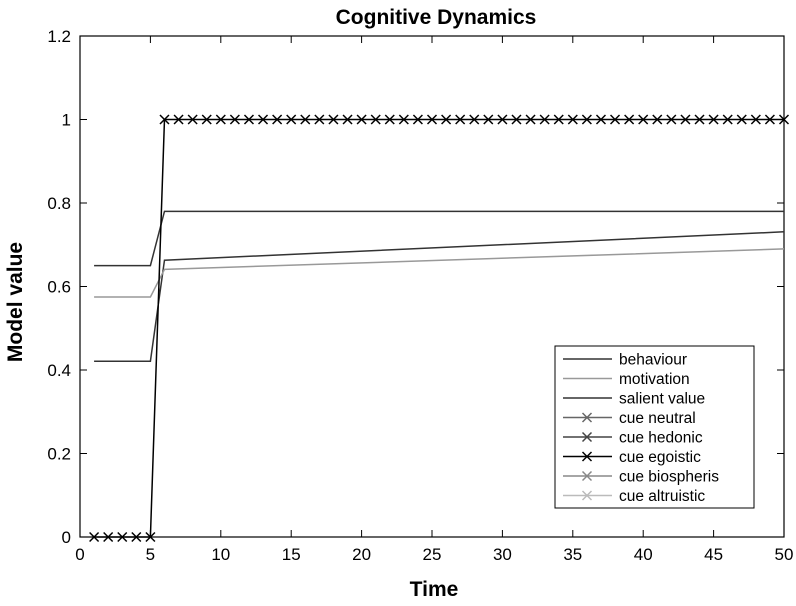 The image size is (796, 606). I want to click on y-tick-label: 1, so click(66, 120).